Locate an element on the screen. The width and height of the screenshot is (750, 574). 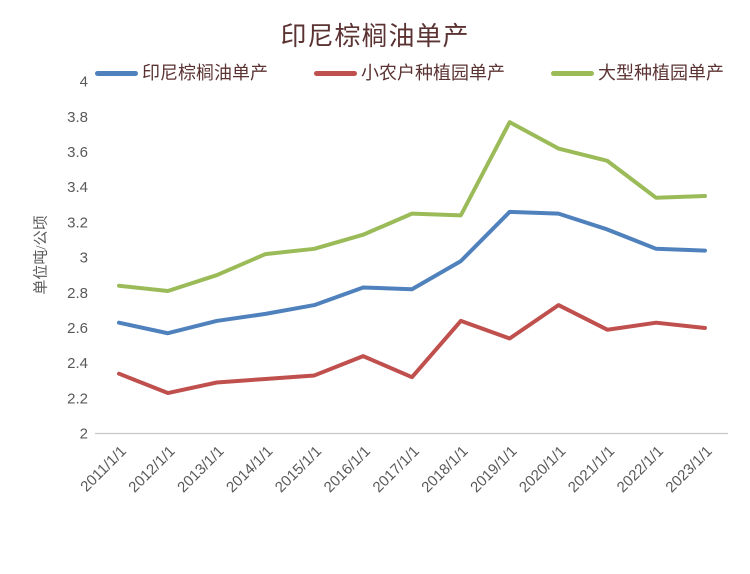
x-tick-label: 2014/1/1 is located at coordinates (249, 469).